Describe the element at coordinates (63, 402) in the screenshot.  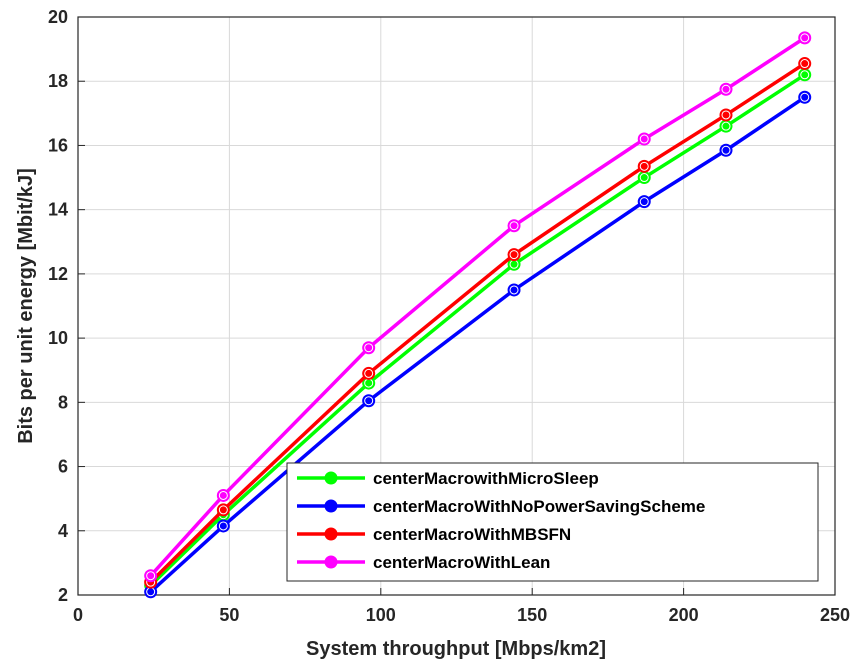
I see `y-tick-label: 8` at that location.